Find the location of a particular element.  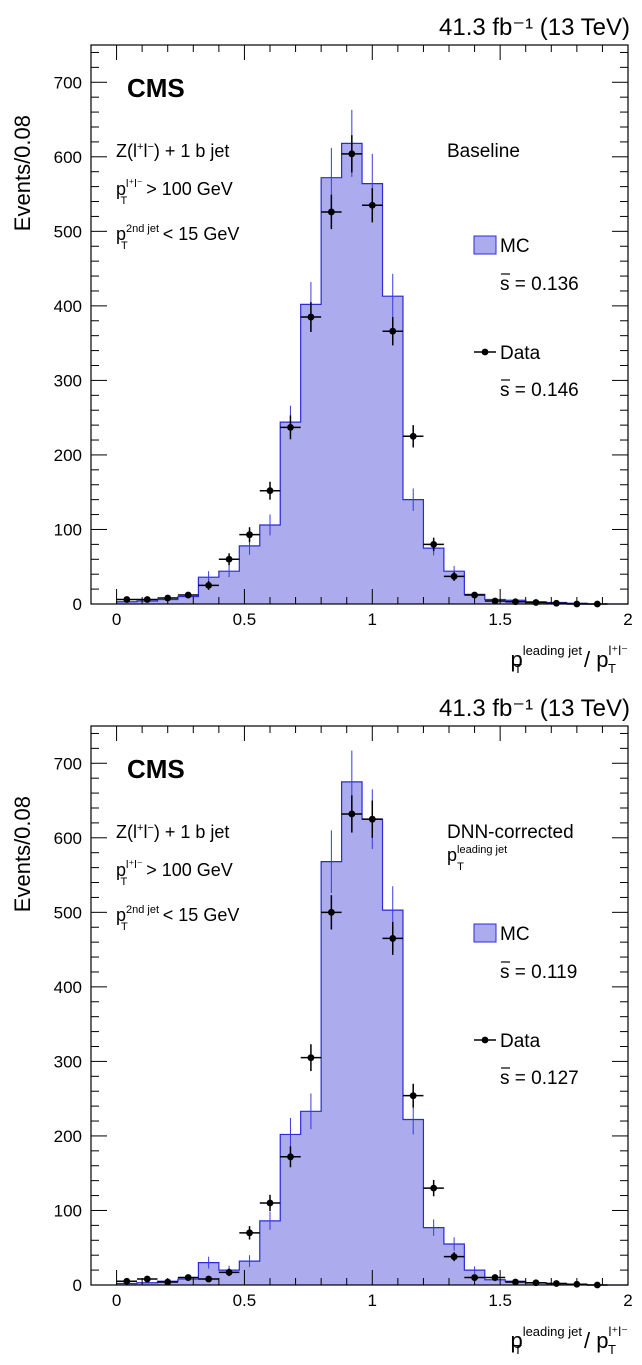

y-tick-label: 600 is located at coordinates (68, 838).